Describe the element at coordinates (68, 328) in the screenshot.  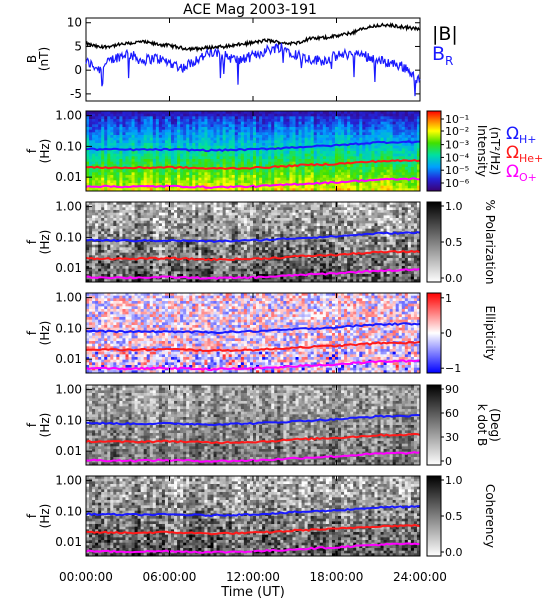
I see `ellipticity-y-tick-label: 0.10` at that location.